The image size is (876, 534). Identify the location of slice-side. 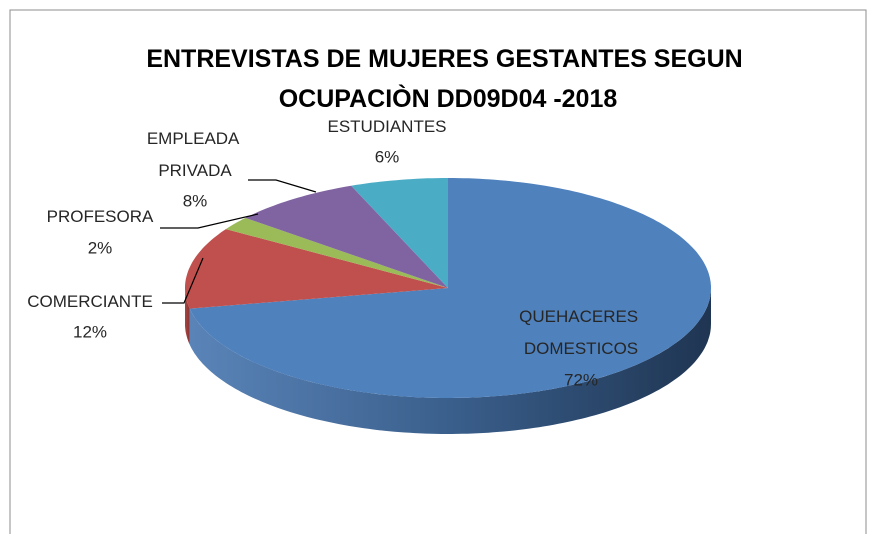
(187, 316).